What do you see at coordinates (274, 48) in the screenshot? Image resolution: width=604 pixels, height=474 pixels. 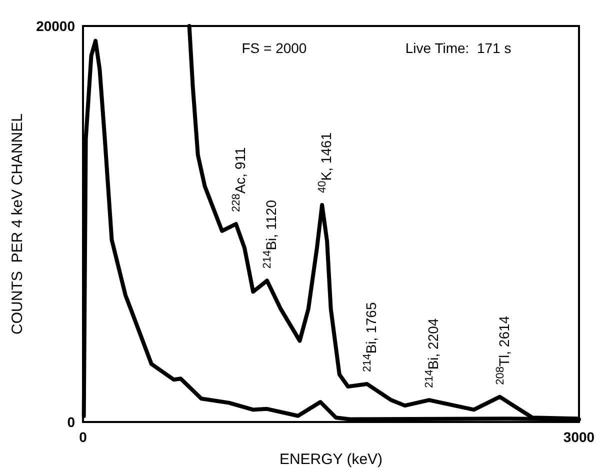 I see `annotation: FS = 2000` at bounding box center [274, 48].